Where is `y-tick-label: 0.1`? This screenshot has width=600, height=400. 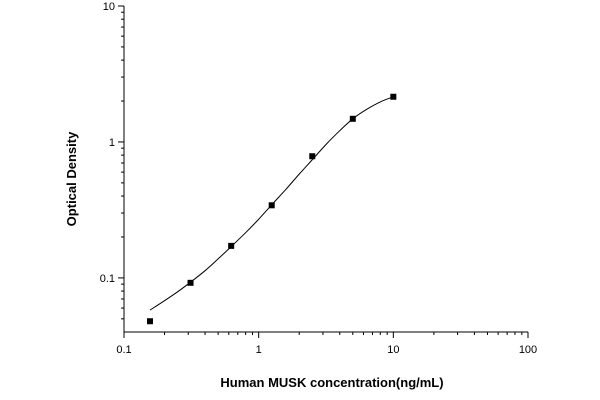 y-tick-label: 0.1 is located at coordinates (107, 279).